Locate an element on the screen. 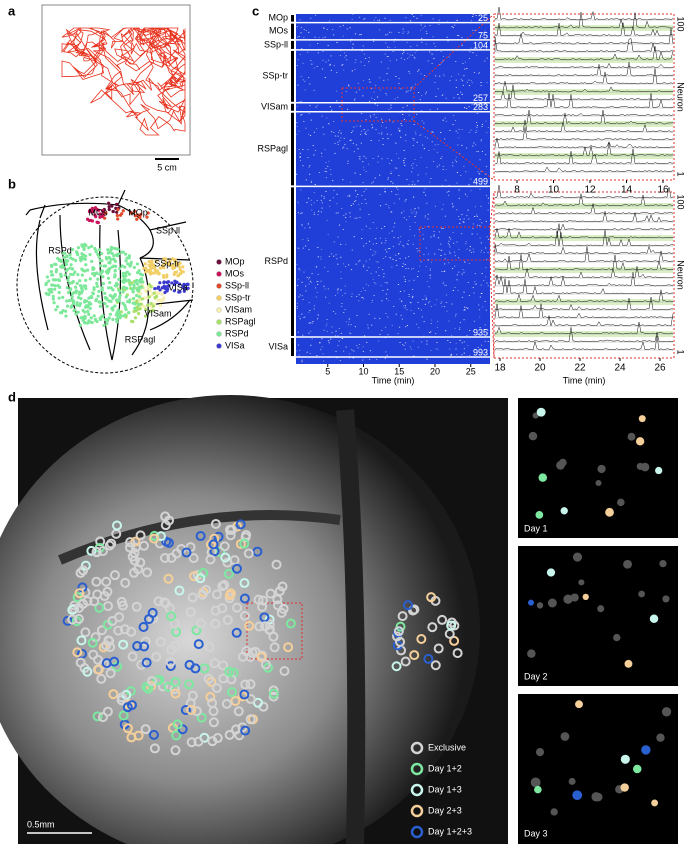 The image size is (685, 849). legend-label: SSp-ll is located at coordinates (237, 285).